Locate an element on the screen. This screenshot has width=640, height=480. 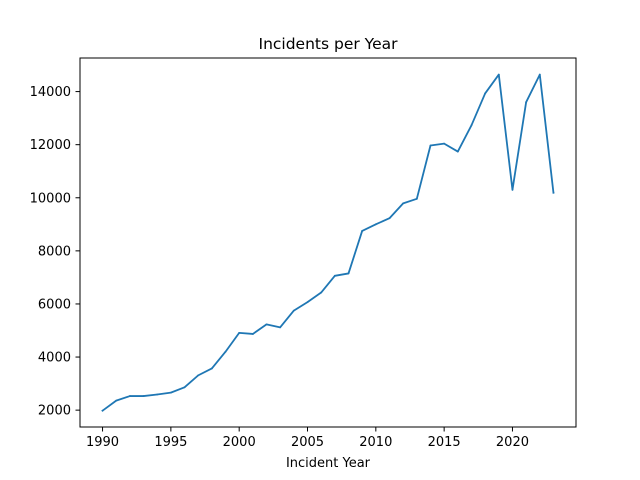
x-tick-label: 2010 is located at coordinates (375, 442).